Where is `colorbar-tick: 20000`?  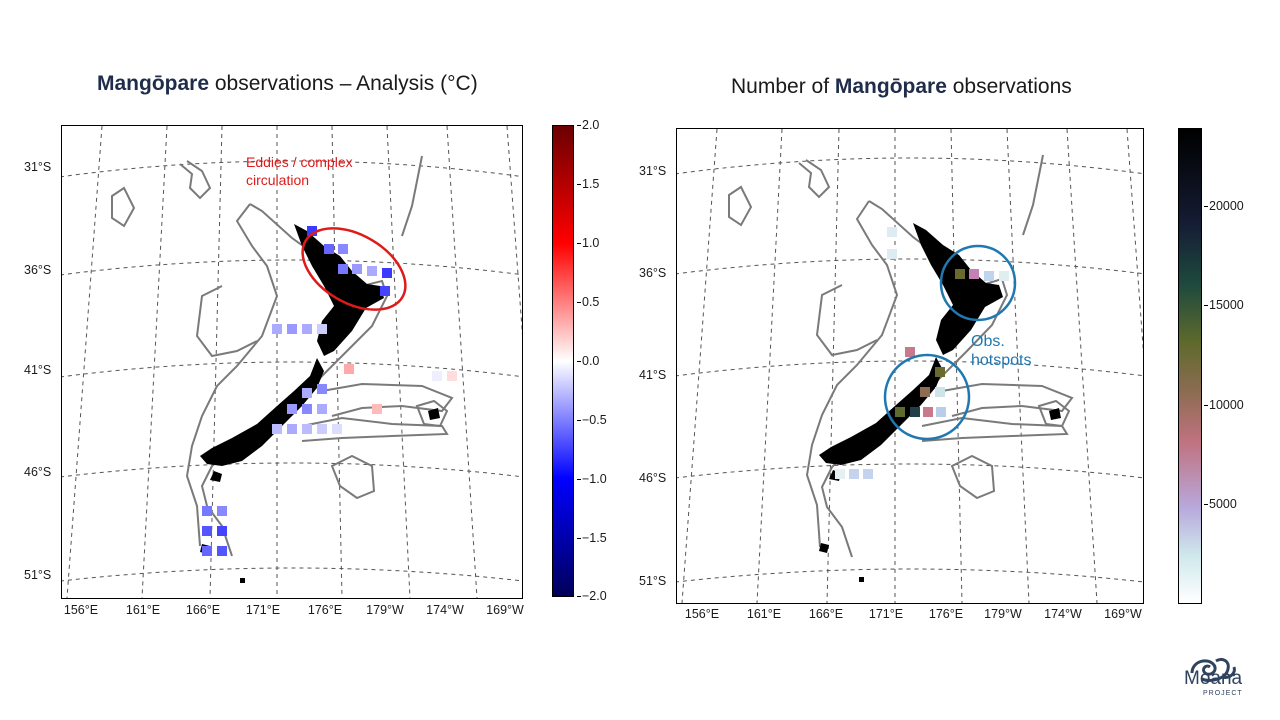 colorbar-tick: 20000 is located at coordinates (1224, 206).